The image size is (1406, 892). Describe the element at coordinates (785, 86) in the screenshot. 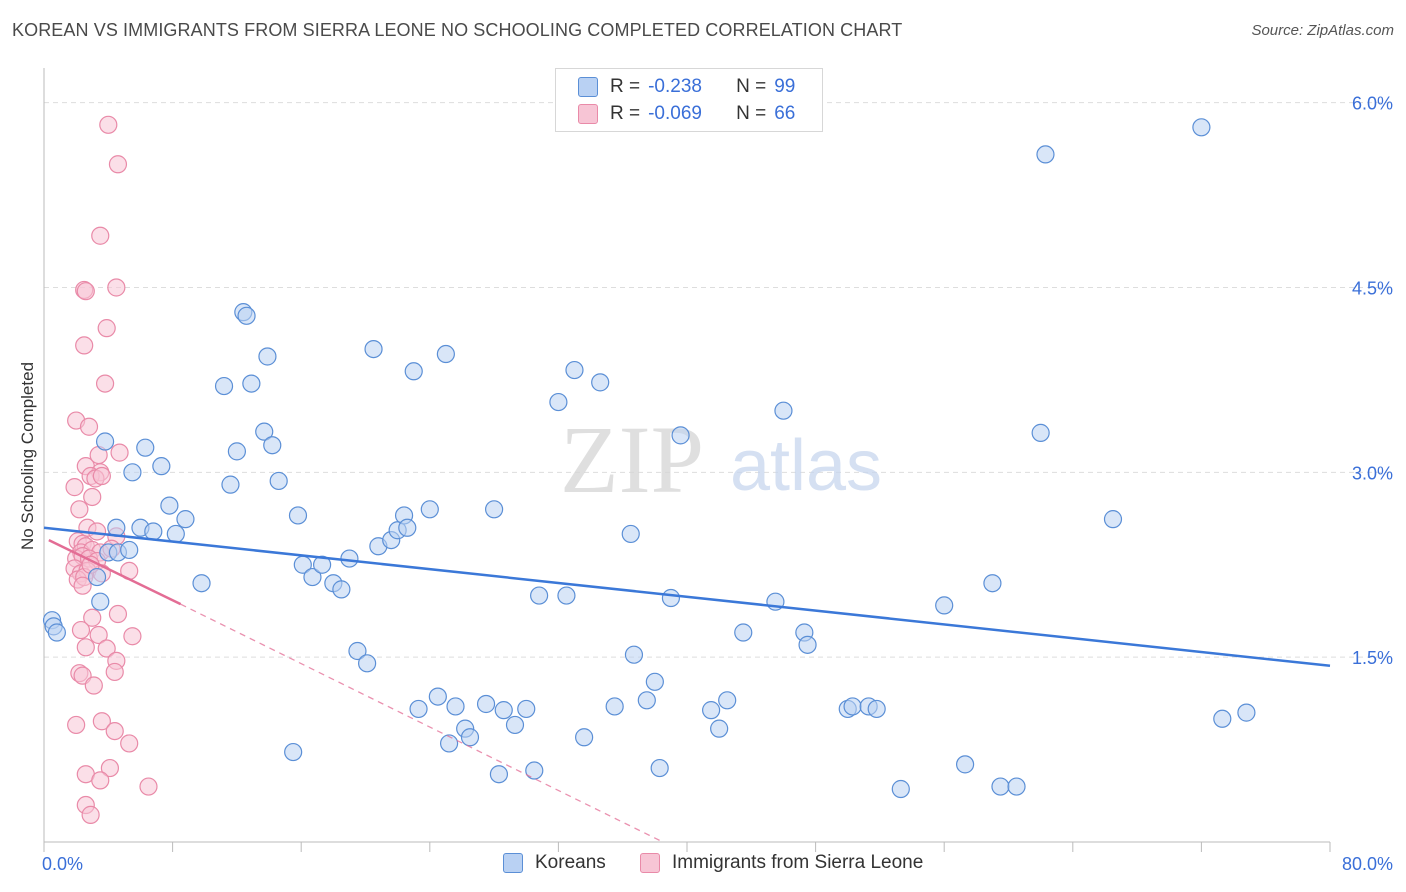

I see `legend-n-value: 99` at that location.